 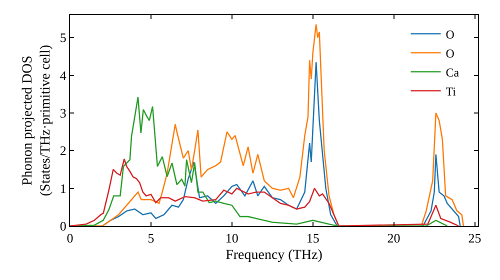 I want to click on y-tick-label: 0, so click(x=63, y=226).